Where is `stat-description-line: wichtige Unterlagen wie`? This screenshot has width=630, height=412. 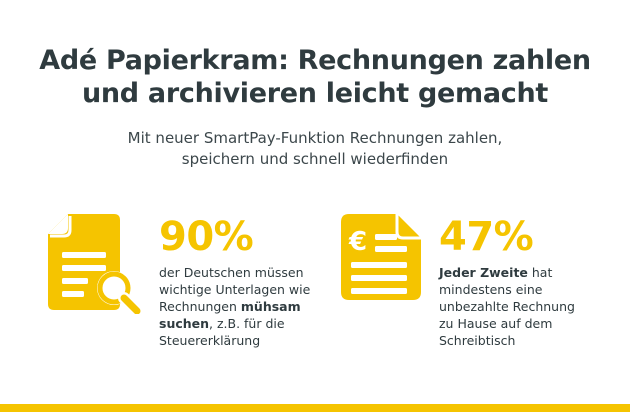 stat-description-line: wichtige Unterlagen wie is located at coordinates (246, 289).